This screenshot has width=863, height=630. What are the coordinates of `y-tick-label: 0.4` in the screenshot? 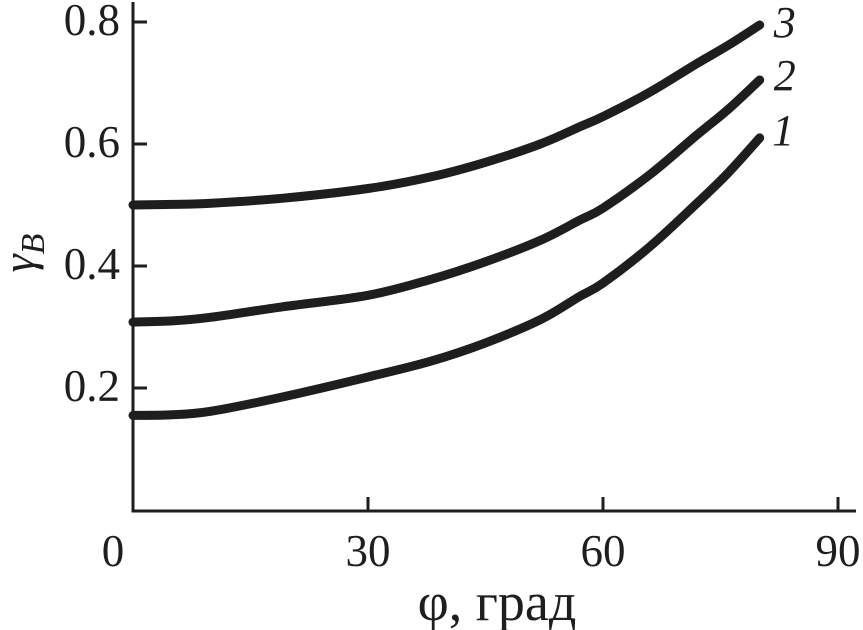 It's located at (92, 264).